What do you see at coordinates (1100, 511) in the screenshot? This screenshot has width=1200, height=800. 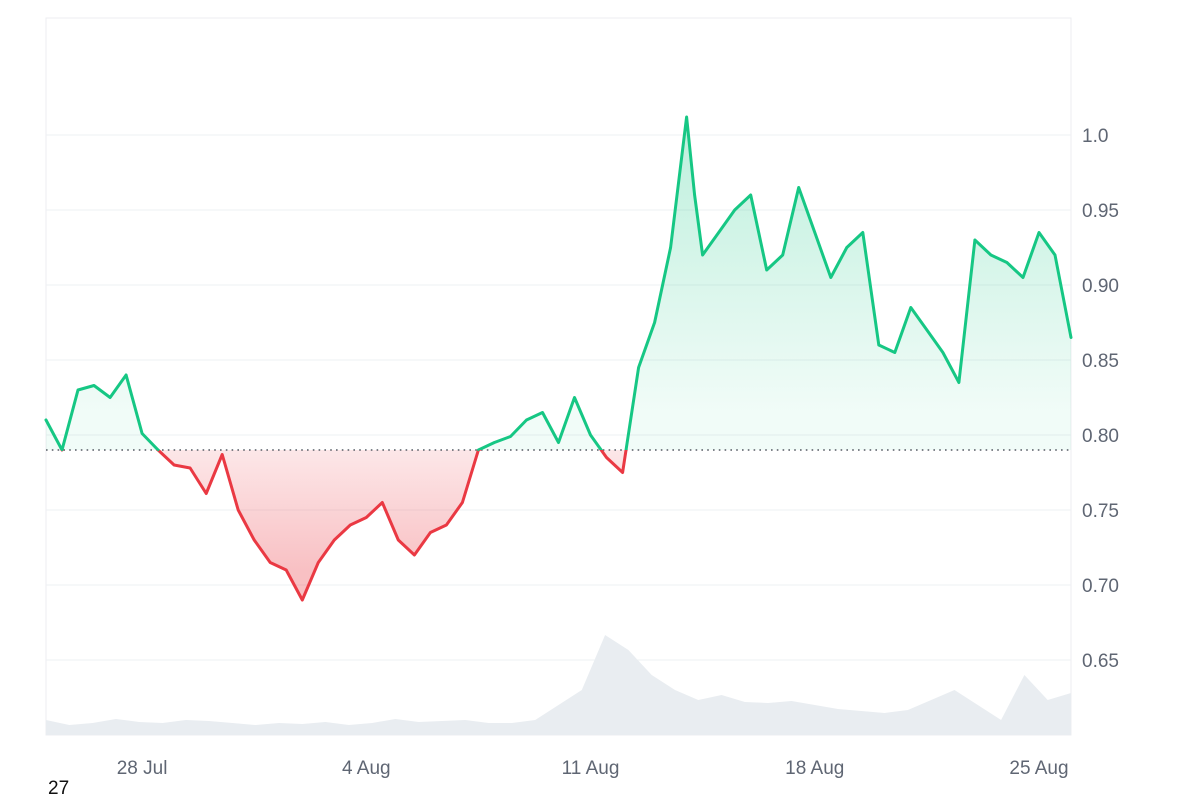 I see `y-tick-label: 0.75` at bounding box center [1100, 511].